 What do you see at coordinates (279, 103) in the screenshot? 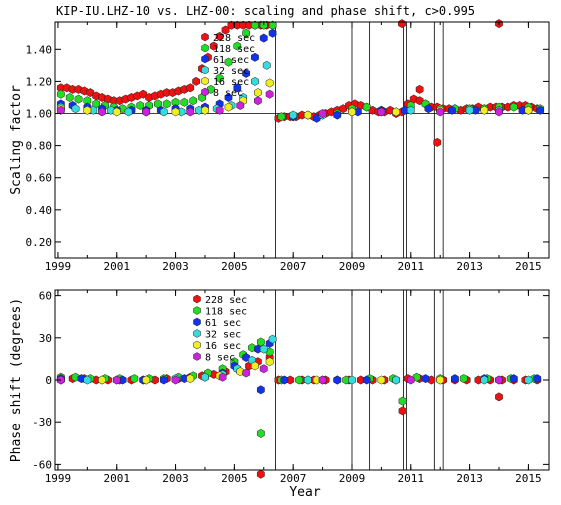
I see `series-8-sec` at bounding box center [279, 103].